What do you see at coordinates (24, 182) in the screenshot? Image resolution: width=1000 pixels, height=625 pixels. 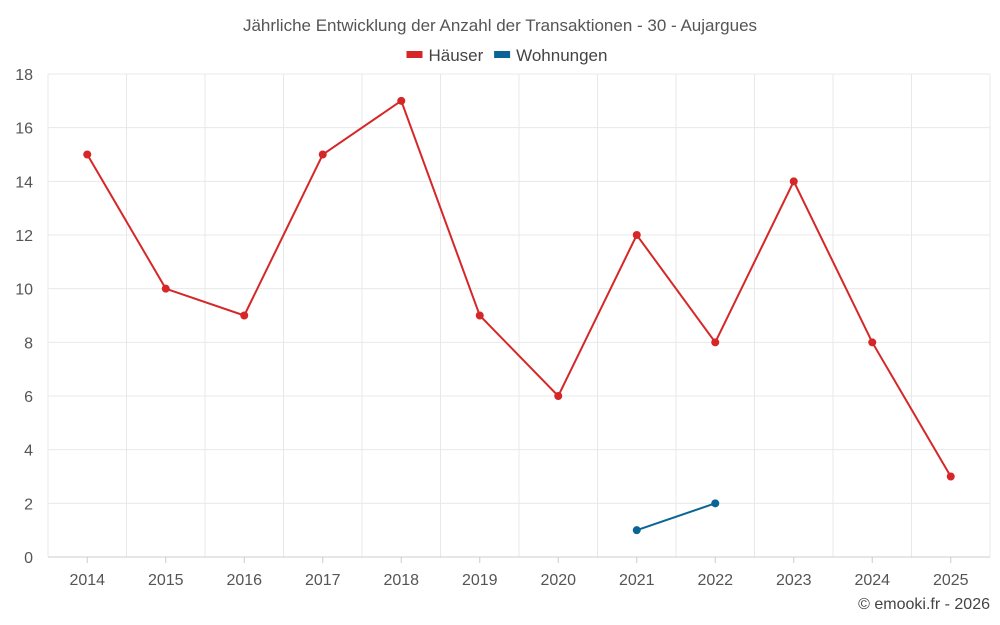 I see `y-tick-label: 14` at bounding box center [24, 182].